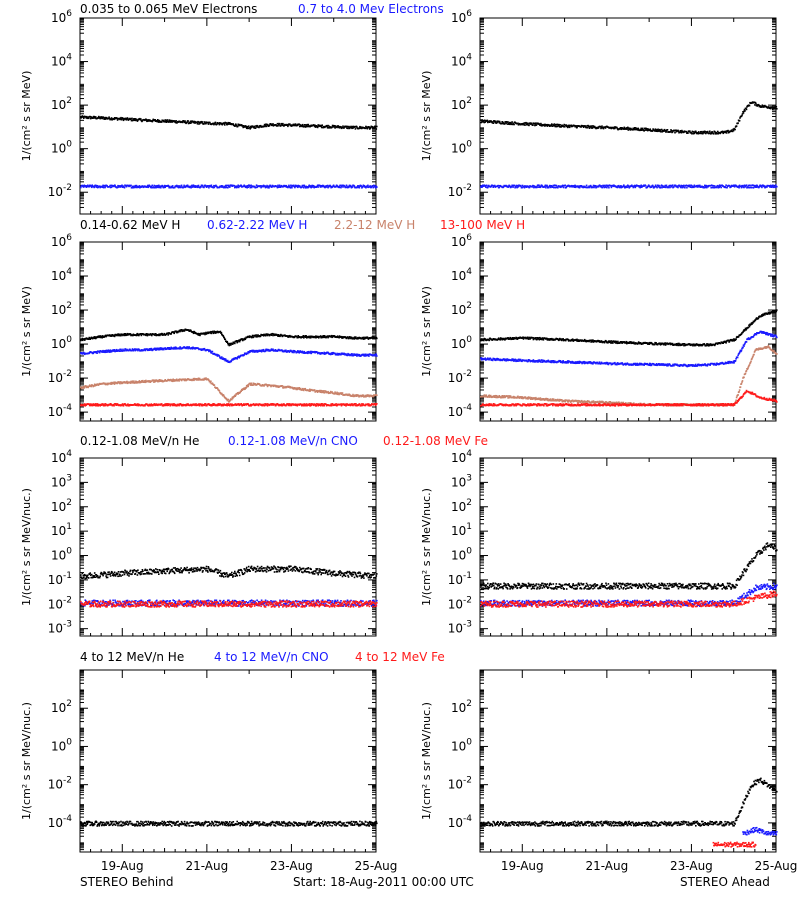 The height and width of the screenshot is (900, 800). I want to click on legend-label: 0.7 to 4.0 Mev Electrons, so click(371, 9).